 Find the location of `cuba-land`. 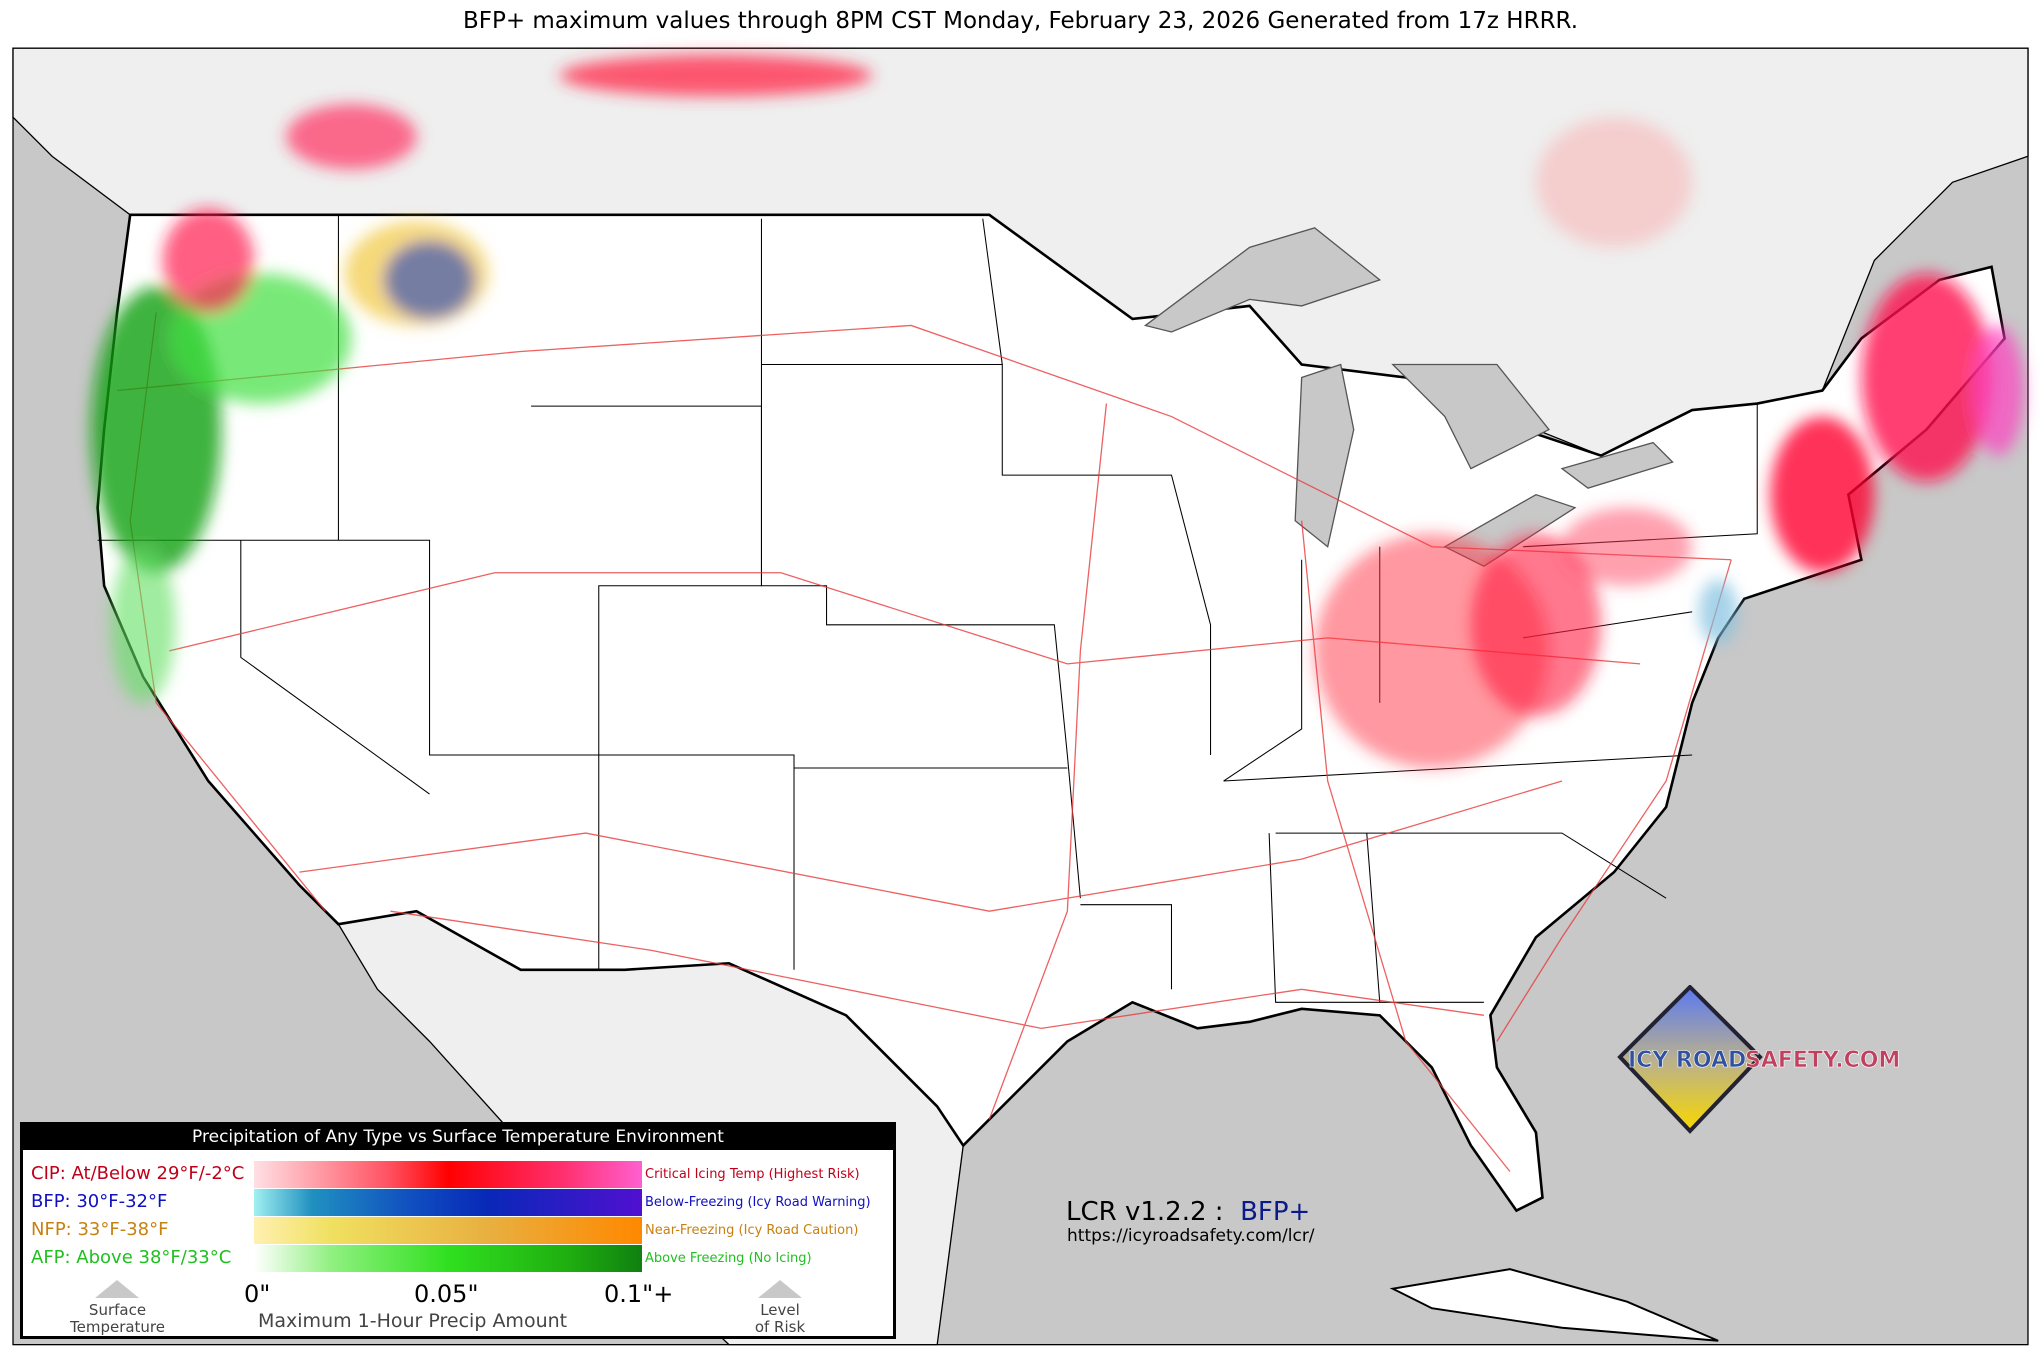

cuba-land is located at coordinates (1554, 1305).